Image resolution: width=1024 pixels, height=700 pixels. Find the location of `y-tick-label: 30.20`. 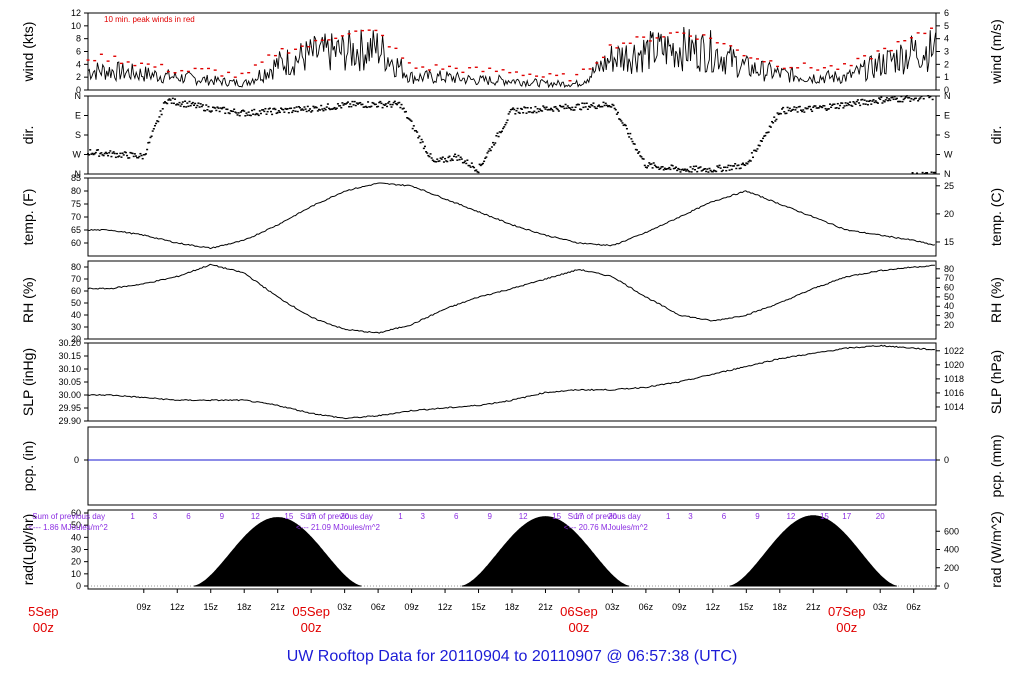

y-tick-label: 30.20 is located at coordinates (69, 343).